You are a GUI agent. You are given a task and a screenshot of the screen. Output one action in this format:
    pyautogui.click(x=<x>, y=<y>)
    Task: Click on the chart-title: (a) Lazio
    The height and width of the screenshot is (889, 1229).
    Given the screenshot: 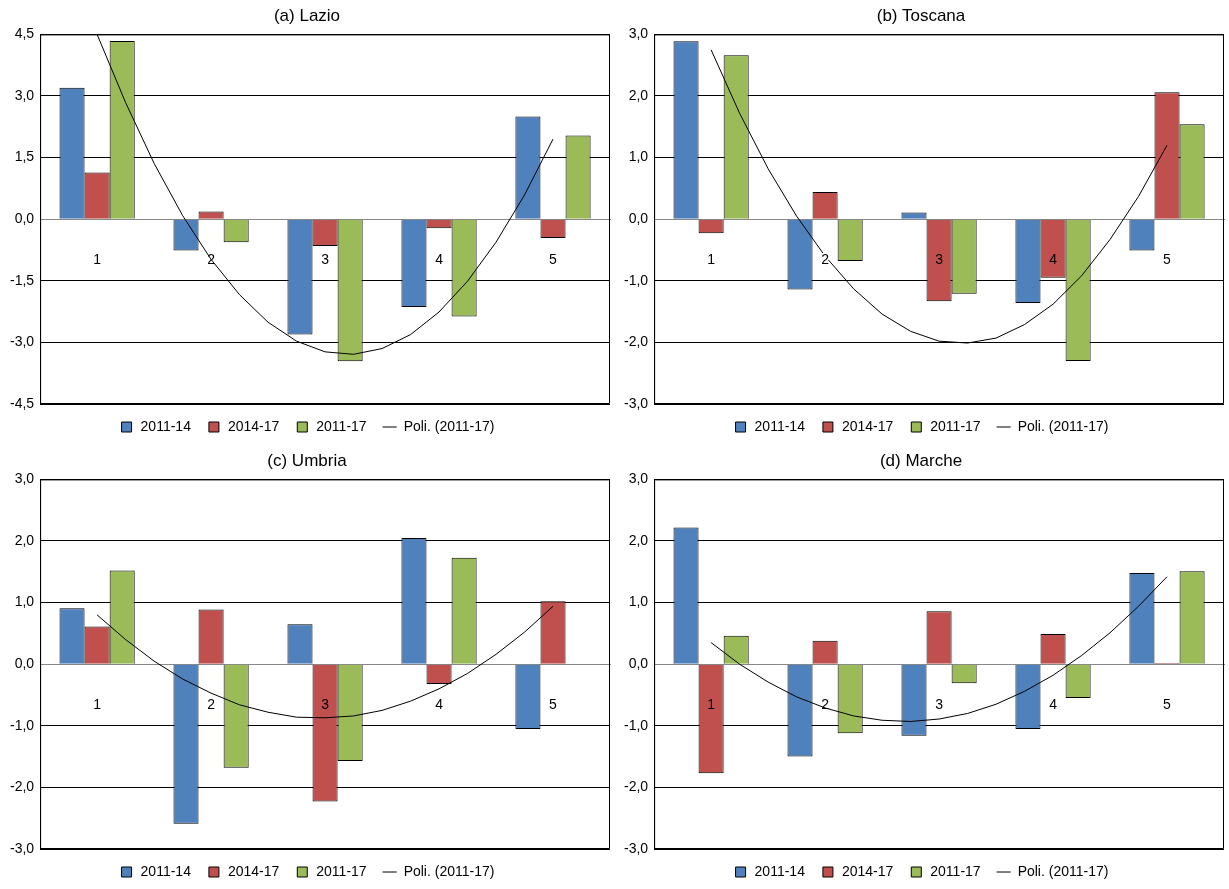 What is the action you would take?
    pyautogui.click(x=307, y=15)
    